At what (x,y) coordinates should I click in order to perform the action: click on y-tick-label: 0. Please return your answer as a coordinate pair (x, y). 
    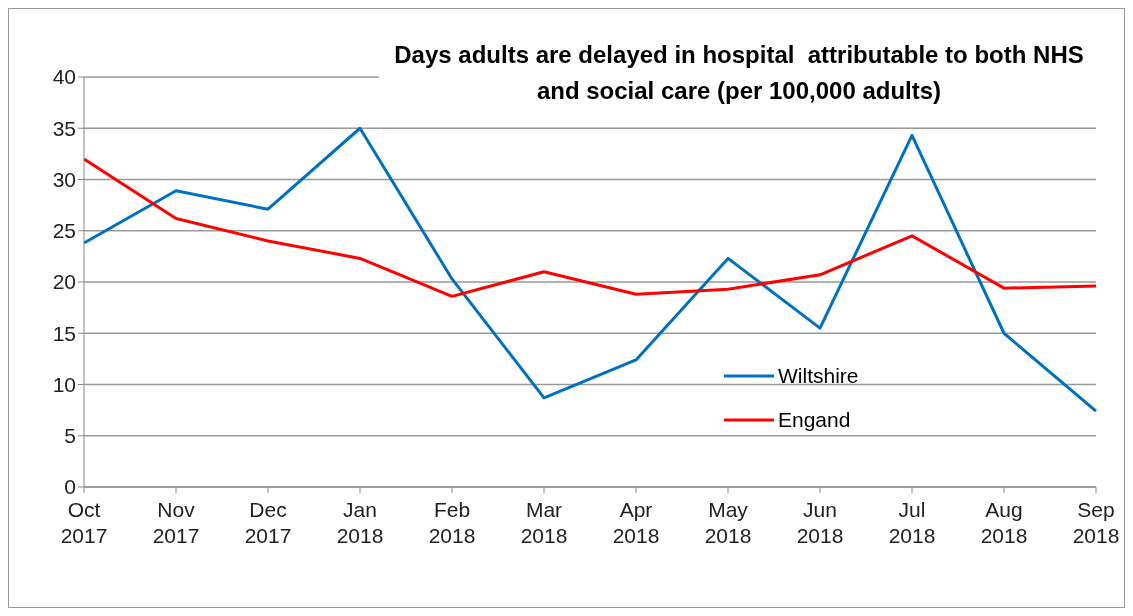
    Looking at the image, I should click on (70, 487).